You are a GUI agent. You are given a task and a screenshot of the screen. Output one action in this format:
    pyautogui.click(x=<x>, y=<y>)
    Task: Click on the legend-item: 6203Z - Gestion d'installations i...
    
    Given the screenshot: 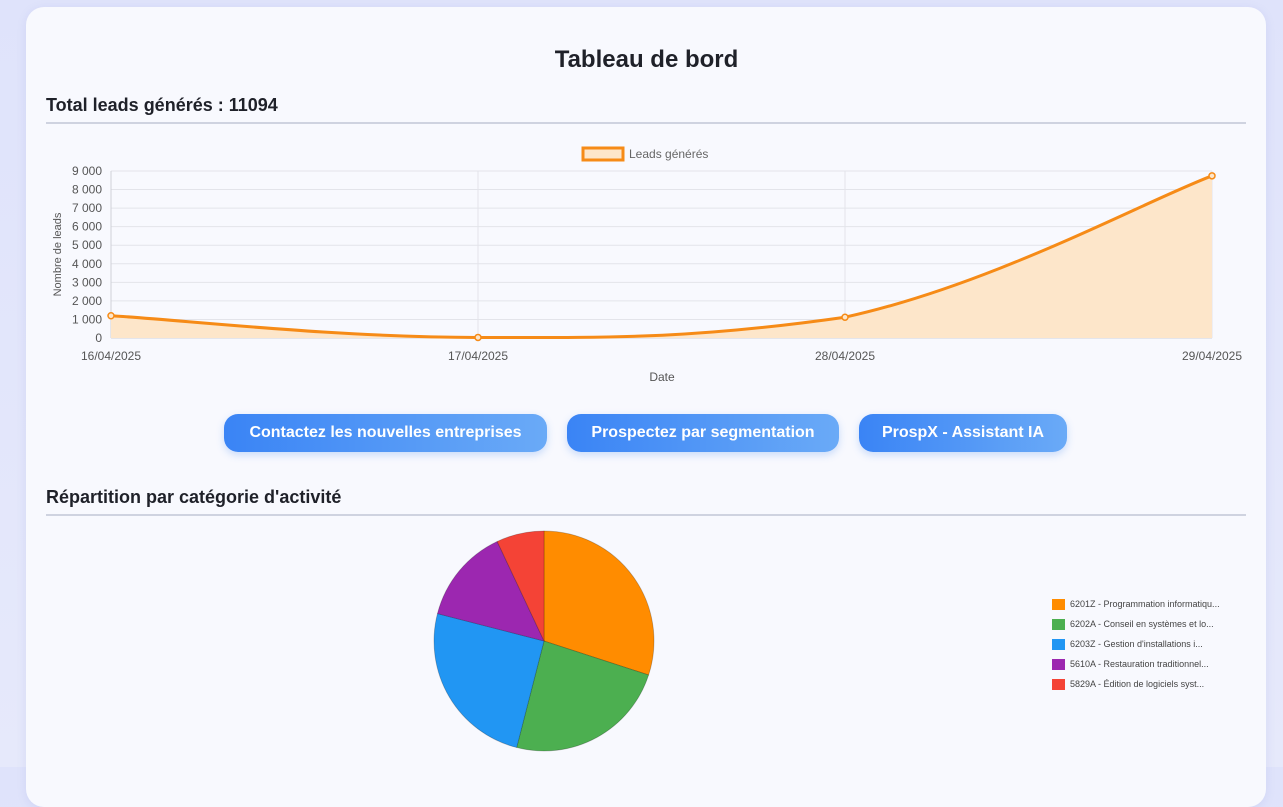 What is the action you would take?
    pyautogui.click(x=1136, y=644)
    